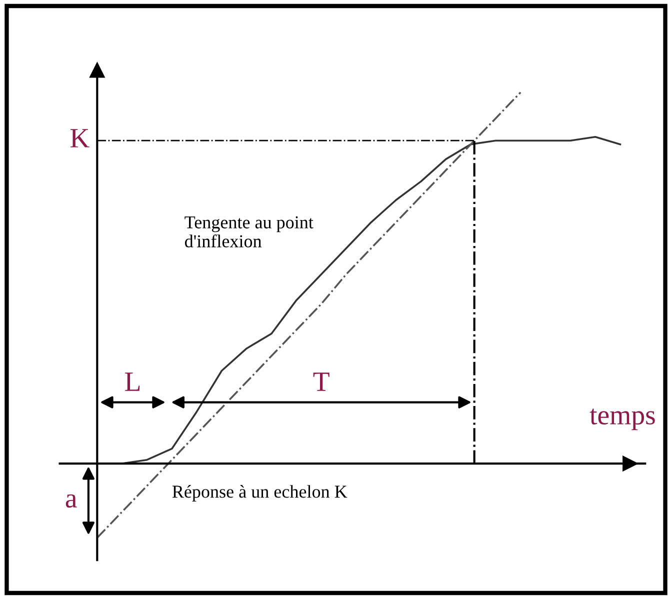 The height and width of the screenshot is (599, 672). Describe the element at coordinates (260, 493) in the screenshot. I see `annotation: Réponse à un echelon K` at that location.